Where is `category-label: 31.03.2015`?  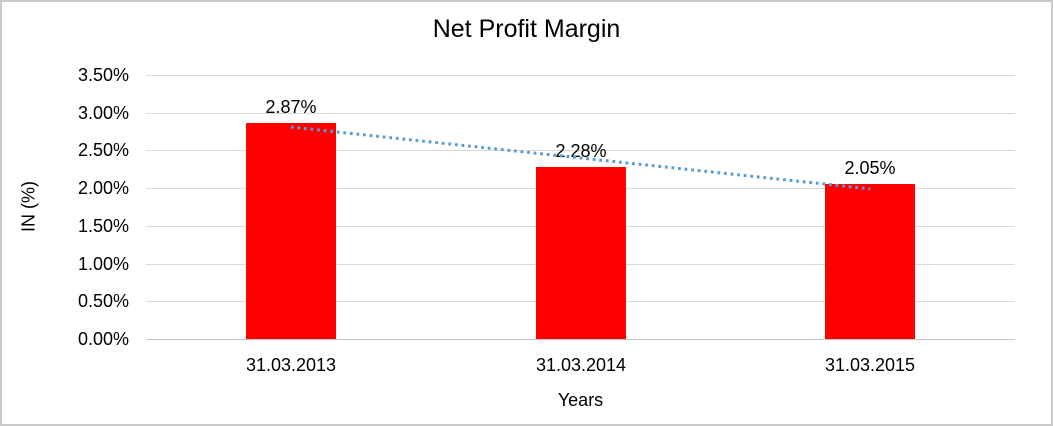
category-label: 31.03.2015 is located at coordinates (870, 365).